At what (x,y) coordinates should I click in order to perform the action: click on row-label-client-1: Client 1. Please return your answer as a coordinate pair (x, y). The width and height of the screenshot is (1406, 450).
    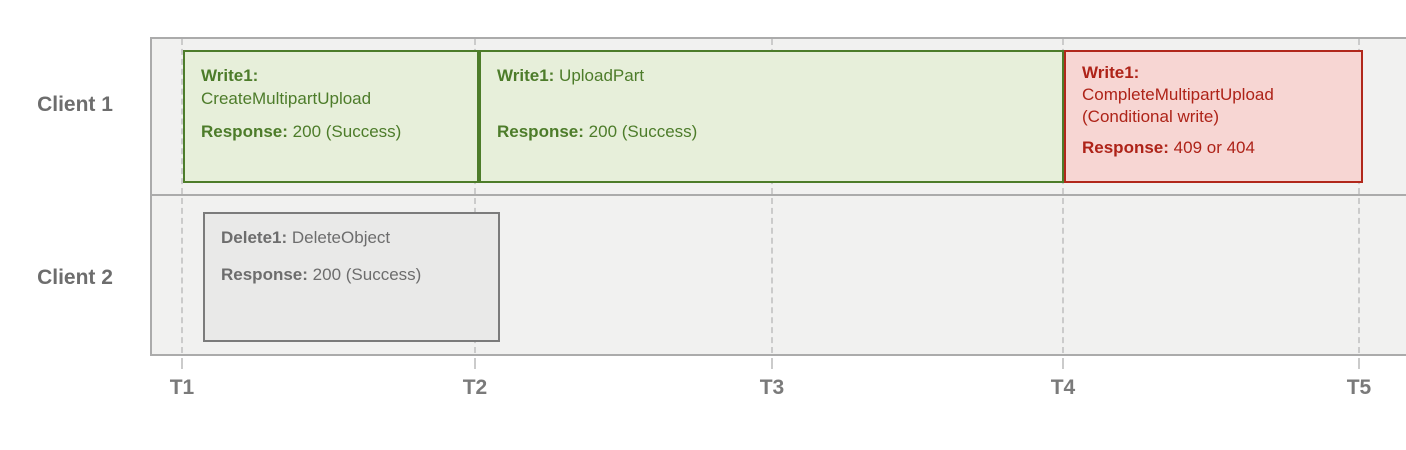
    Looking at the image, I should click on (75, 104).